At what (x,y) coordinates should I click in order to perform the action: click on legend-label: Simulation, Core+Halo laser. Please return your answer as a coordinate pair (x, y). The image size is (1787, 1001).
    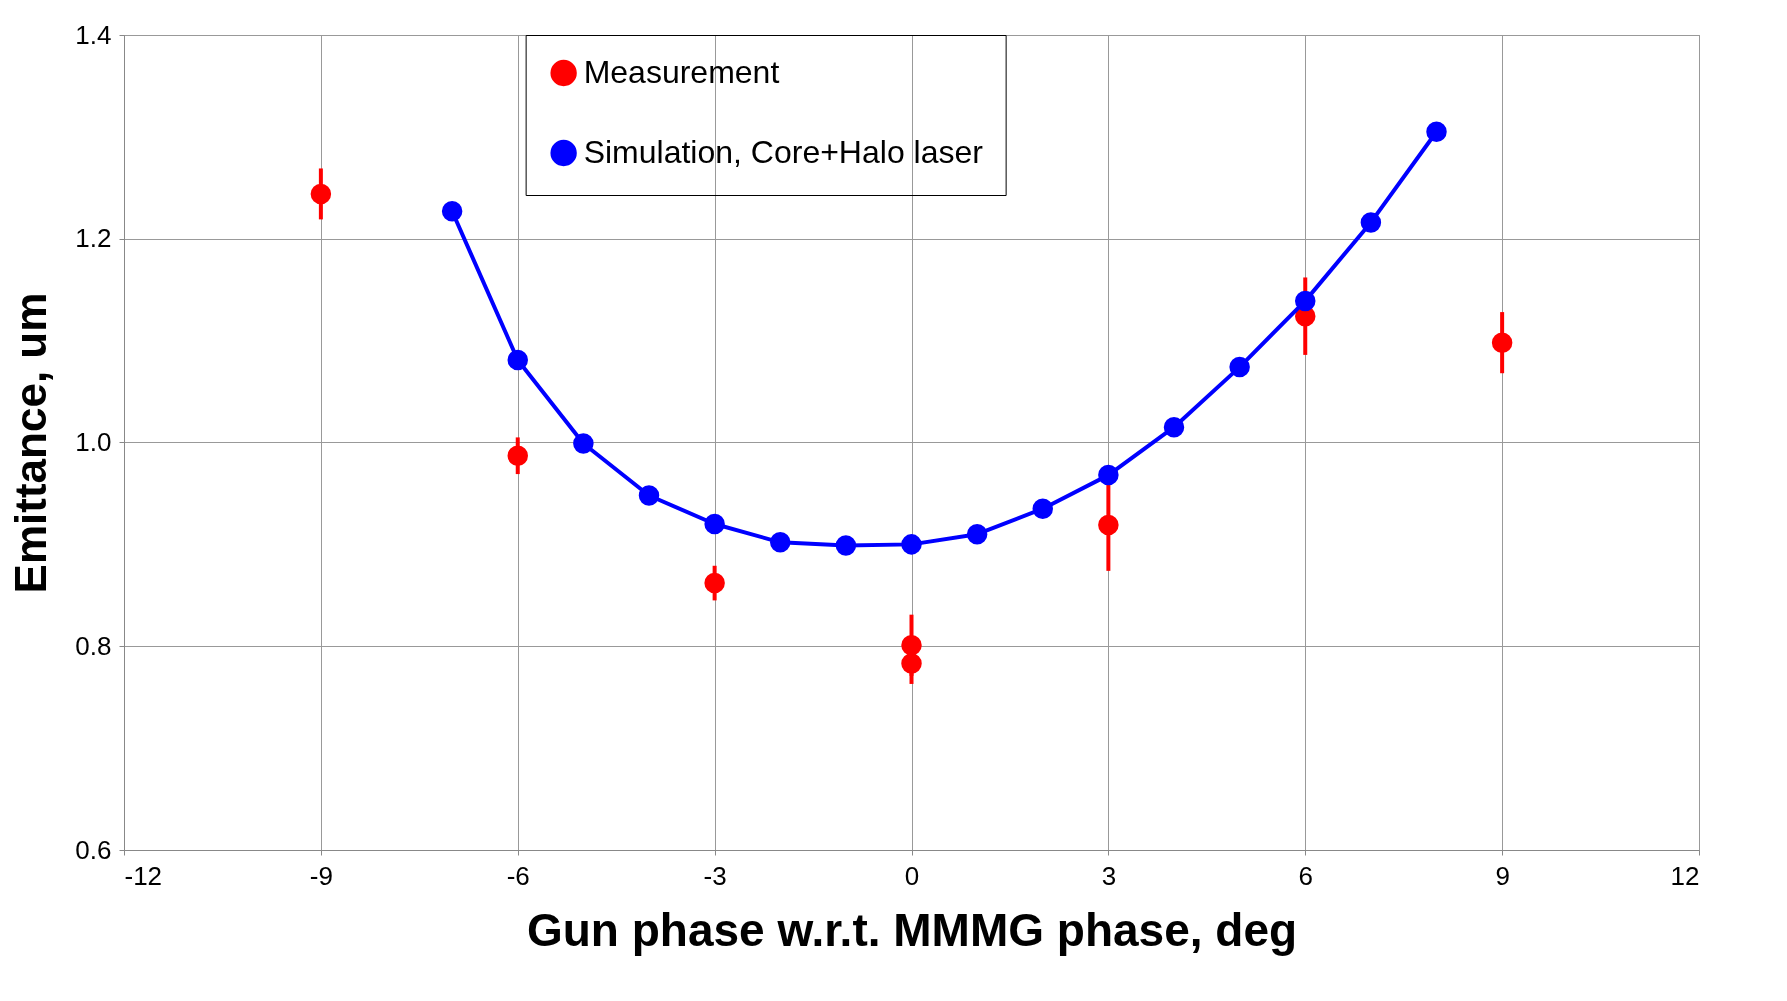
    Looking at the image, I should click on (783, 152).